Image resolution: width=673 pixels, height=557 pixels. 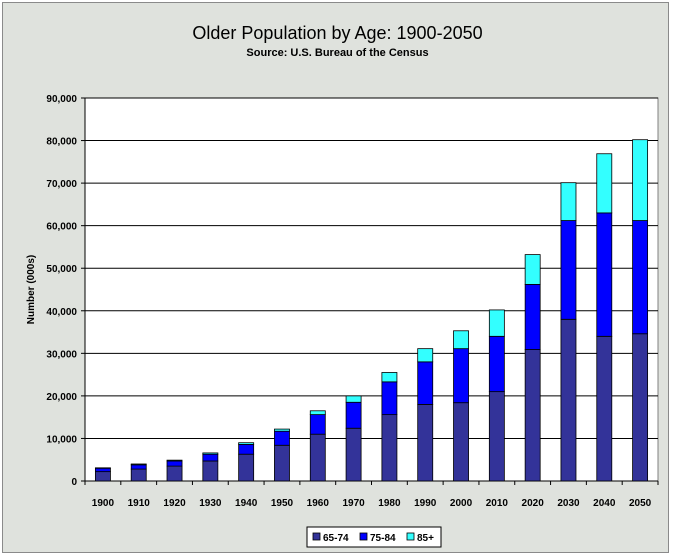 What do you see at coordinates (425, 503) in the screenshot?
I see `x-tick-label: 1990` at bounding box center [425, 503].